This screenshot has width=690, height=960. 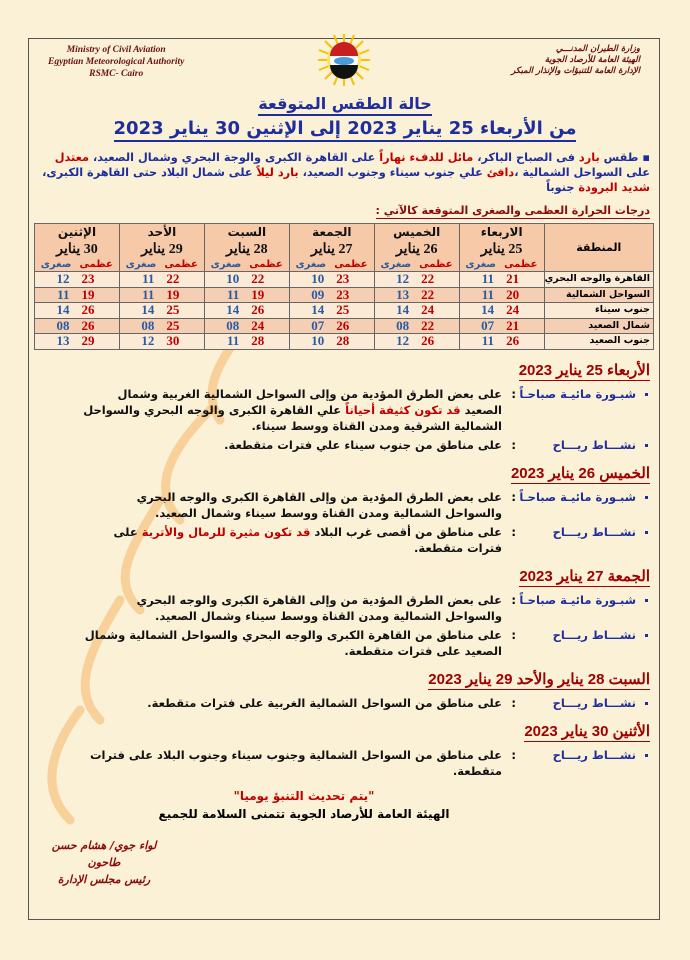 I want to click on forecast-day-heading: السبت 28 يناير والأحد 29 يناير 2023, so click(x=539, y=680).